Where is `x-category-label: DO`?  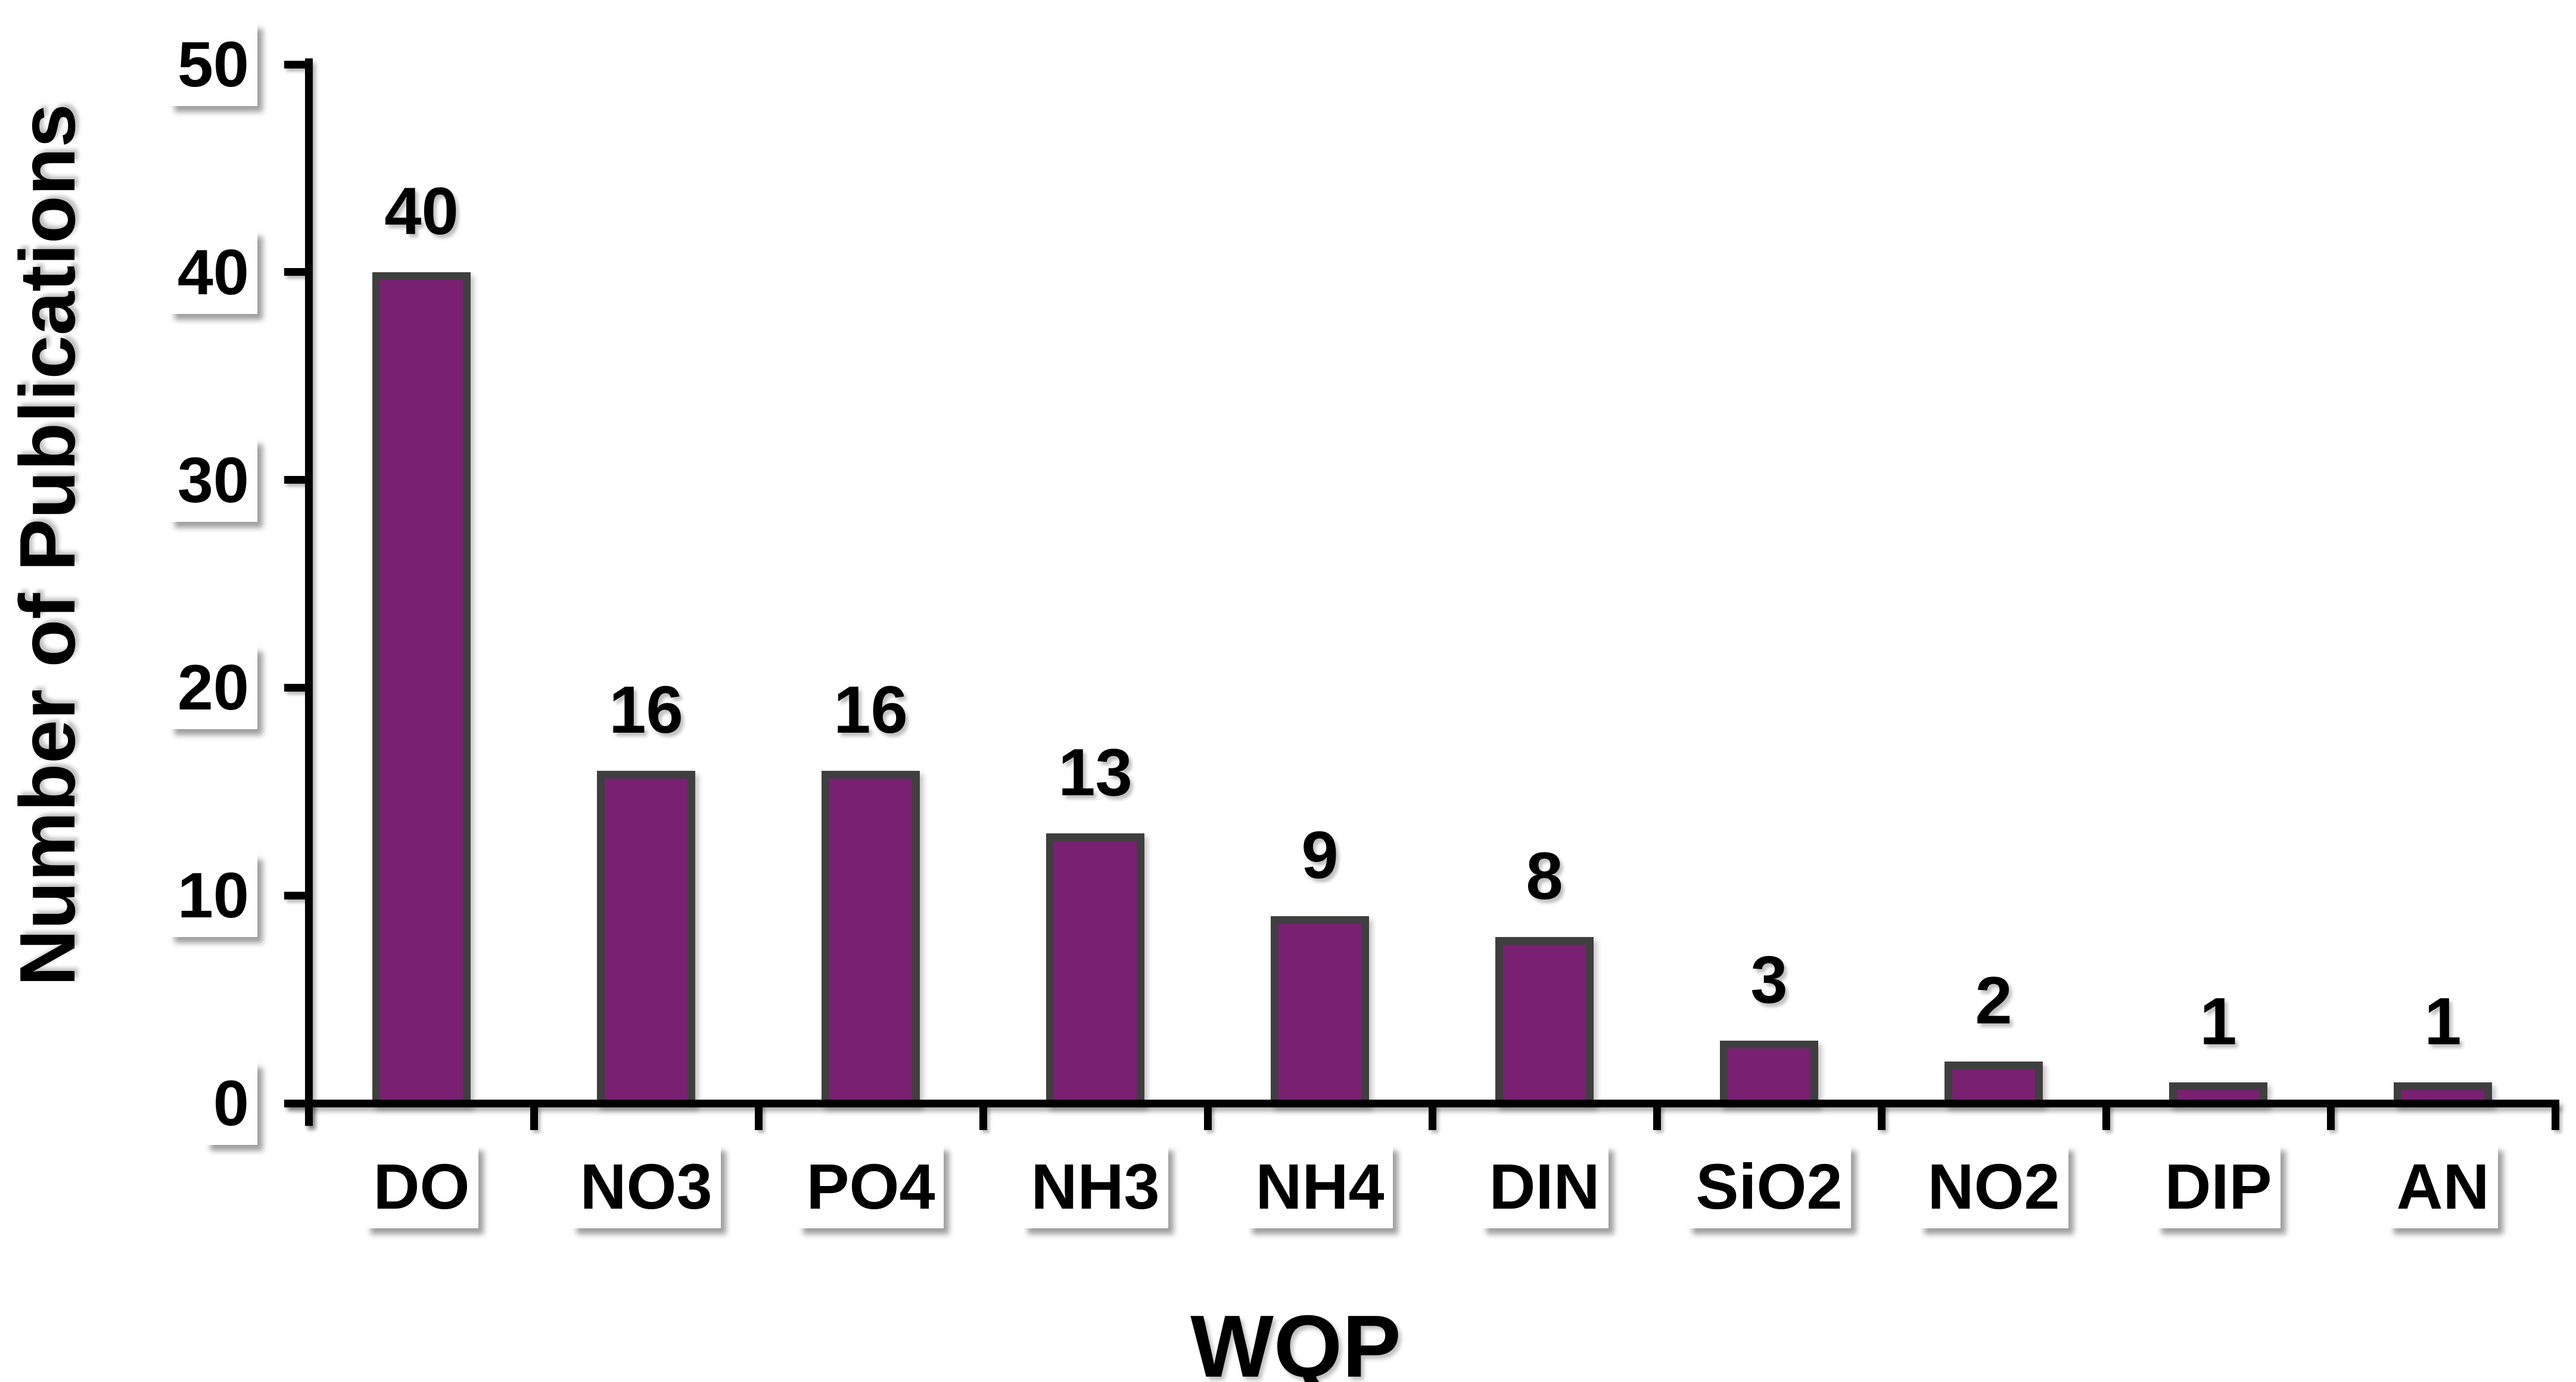
x-category-label: DO is located at coordinates (422, 1186).